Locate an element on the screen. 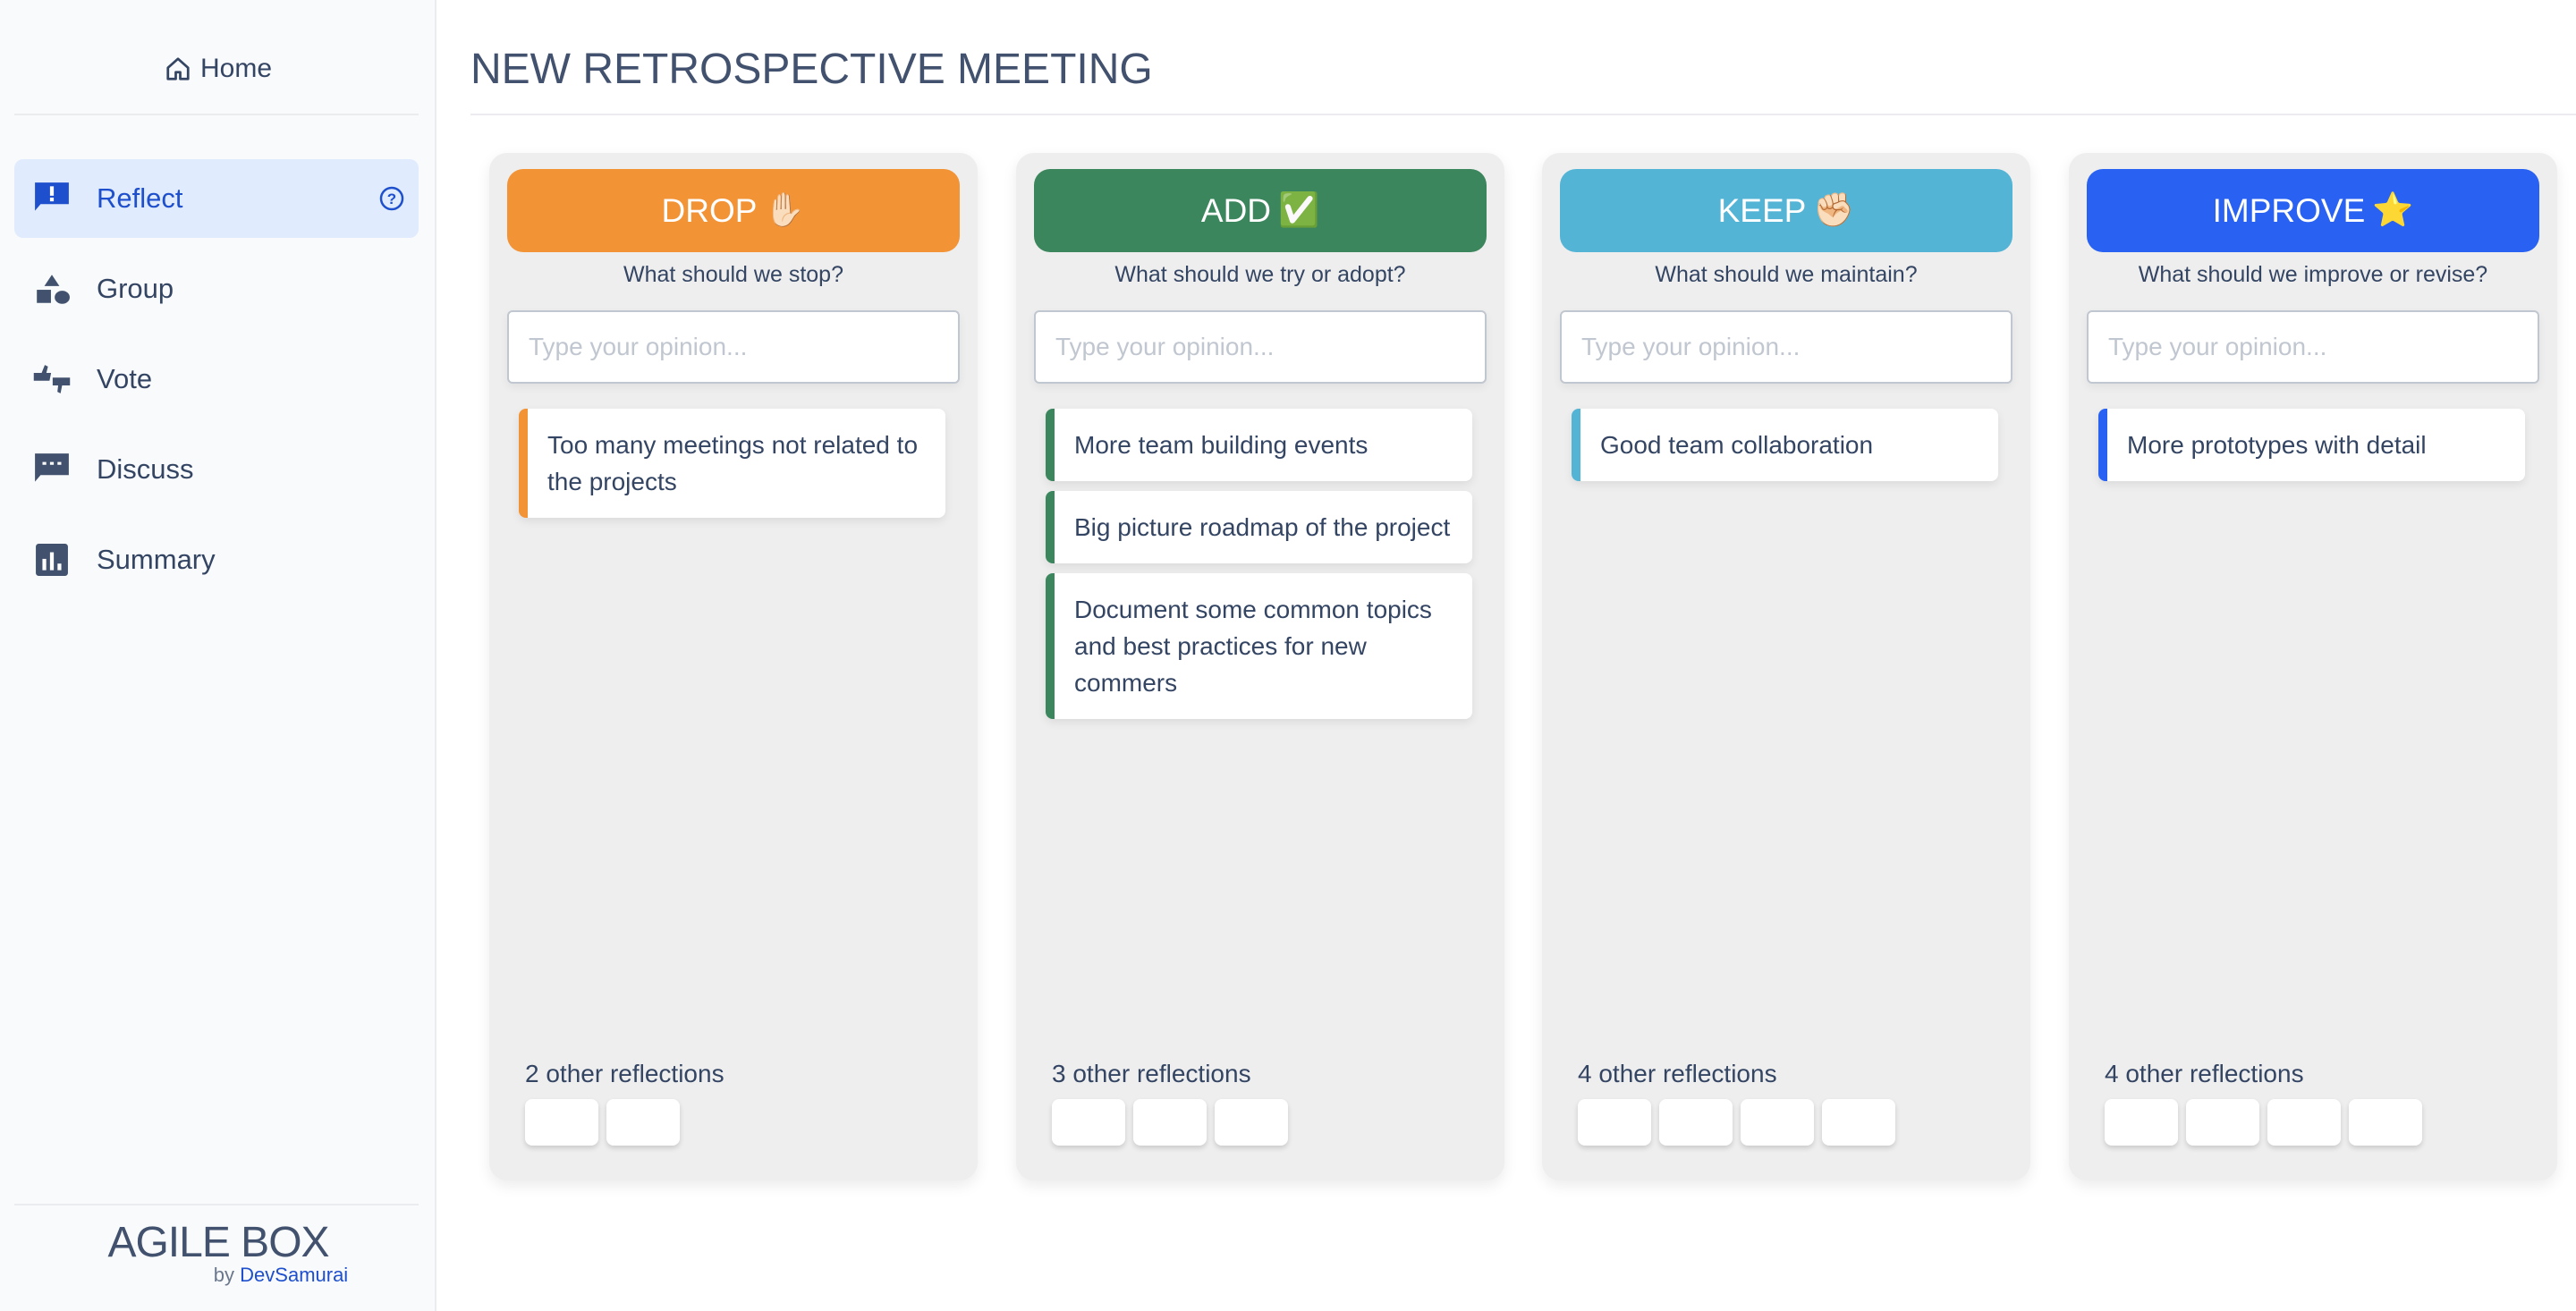 The width and height of the screenshot is (2576, 1311). home-label: Home is located at coordinates (236, 68).